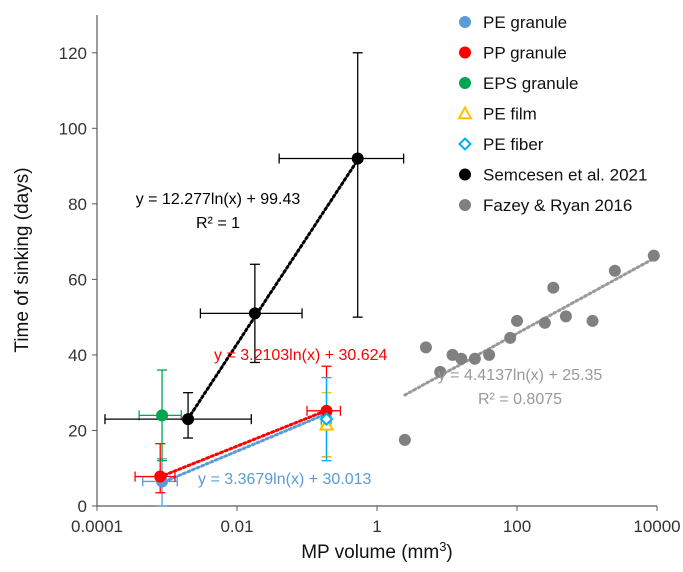 This screenshot has width=683, height=572. Describe the element at coordinates (236, 526) in the screenshot. I see `x-tick-label: 0.01` at that location.